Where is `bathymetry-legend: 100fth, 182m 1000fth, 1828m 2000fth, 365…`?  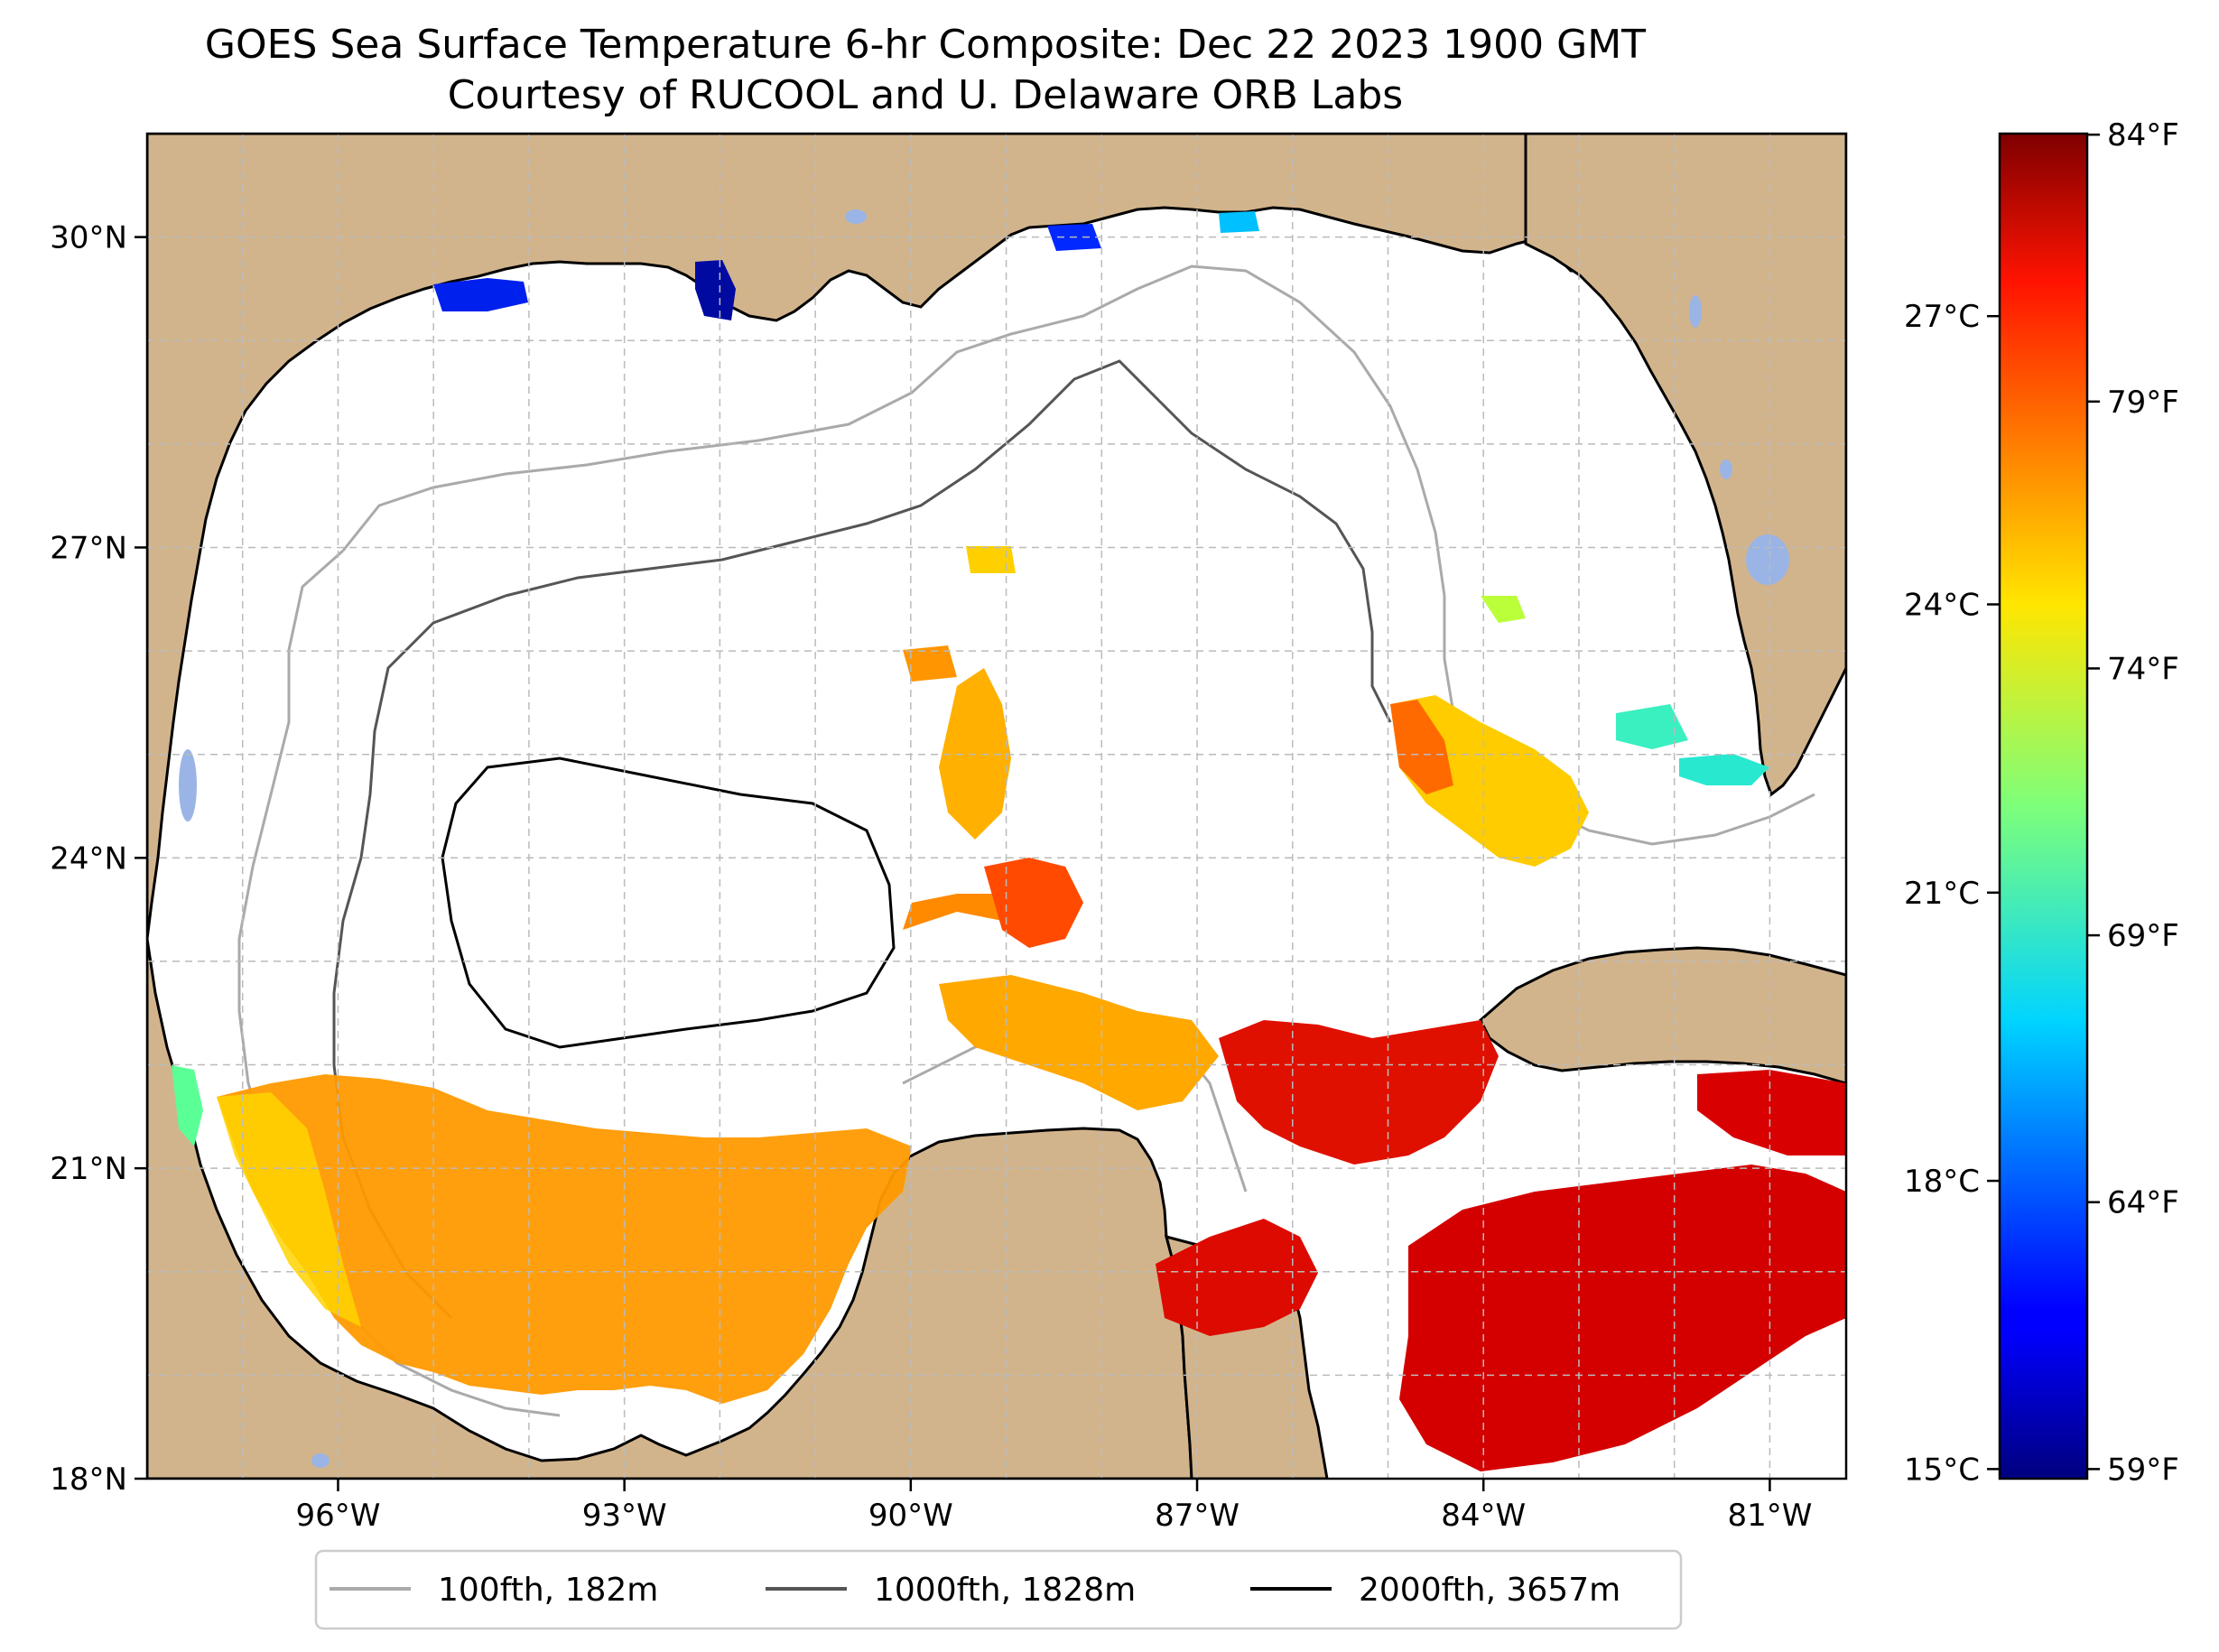
bathymetry-legend: 100fth, 182m 1000fth, 1828m 2000fth, 365… is located at coordinates (998, 1589).